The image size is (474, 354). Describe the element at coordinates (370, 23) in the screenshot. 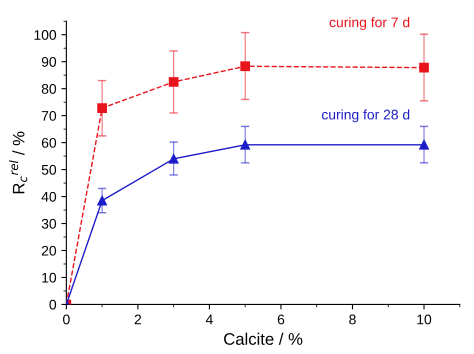

I see `text: curing for 7 d` at that location.